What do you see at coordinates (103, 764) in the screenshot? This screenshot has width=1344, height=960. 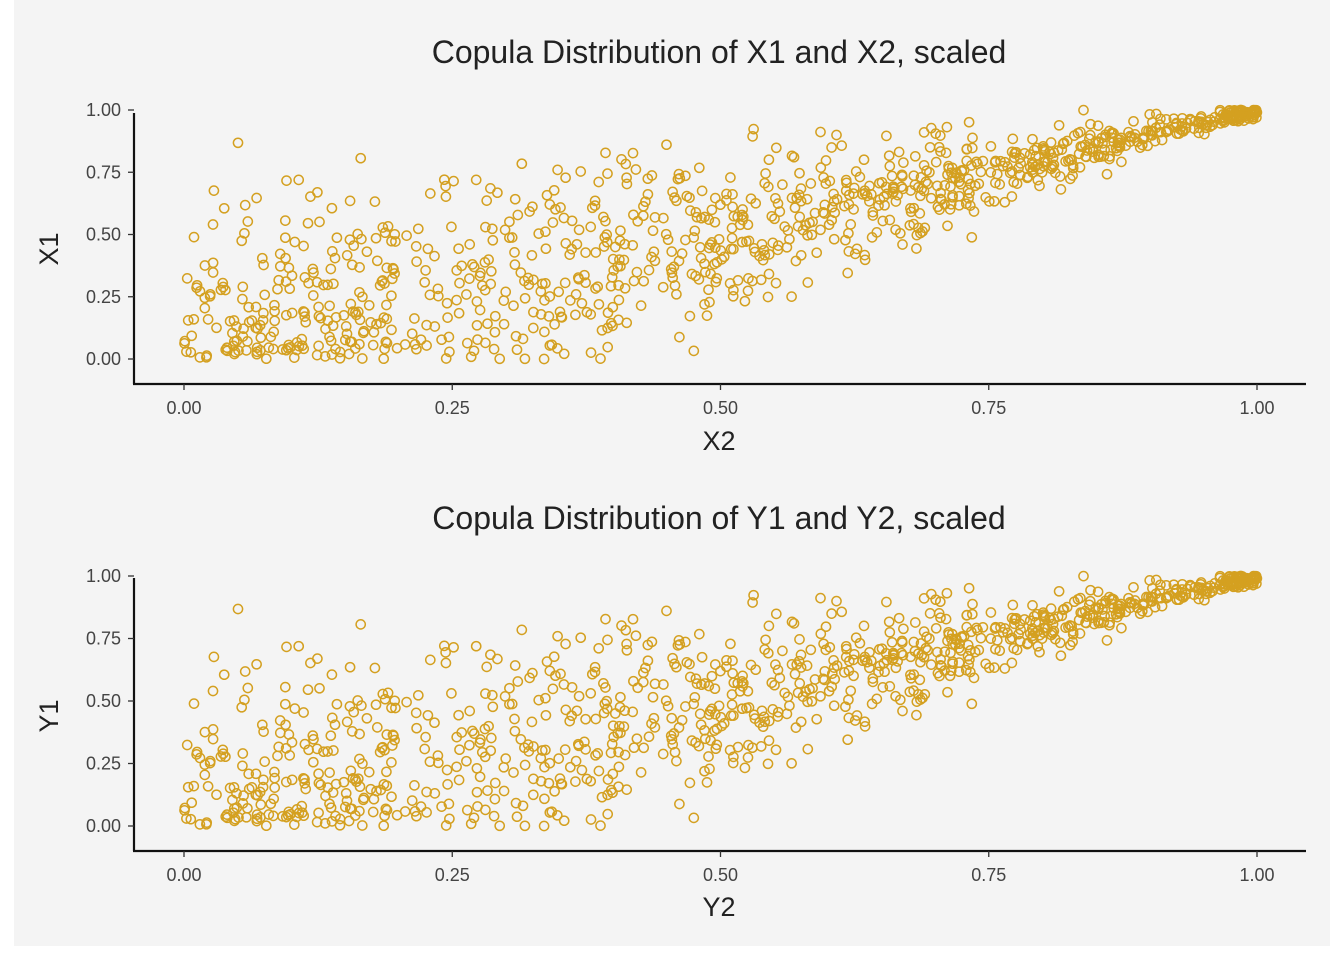 I see `y-tick-label: 0.25` at bounding box center [103, 764].